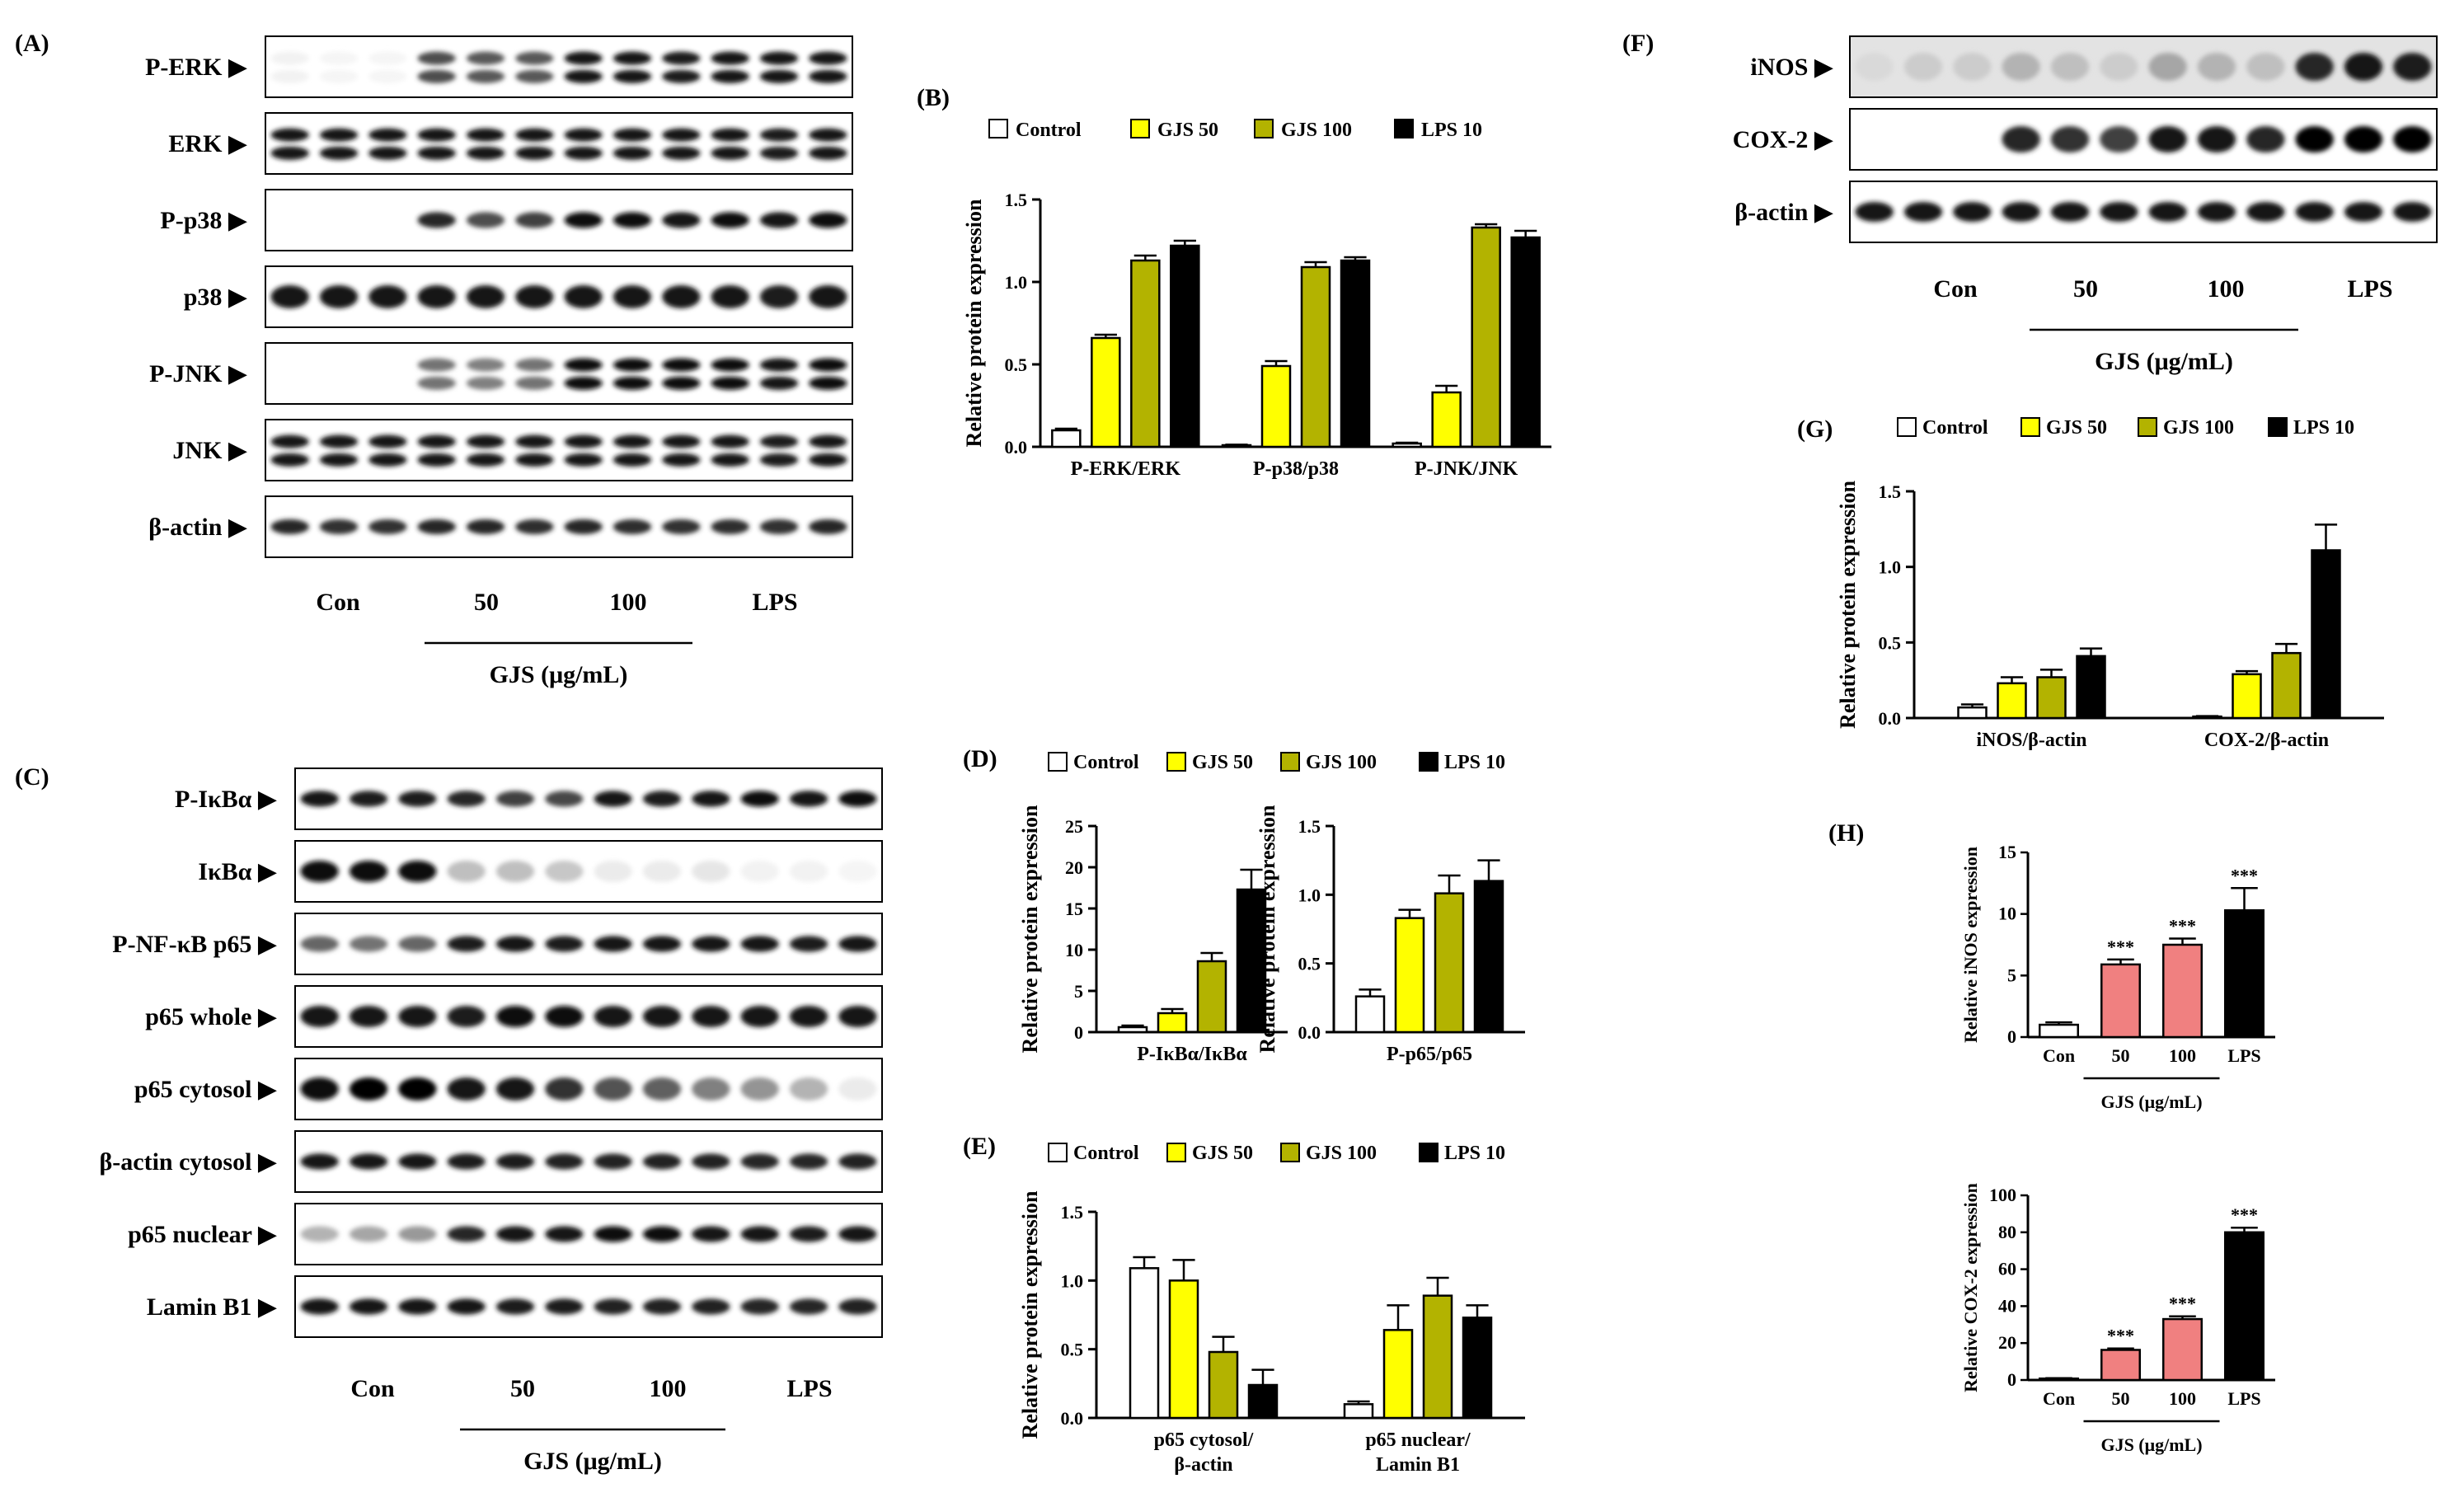  What do you see at coordinates (1017, 200) in the screenshot?
I see `y-tick-label: 1.5` at bounding box center [1017, 200].